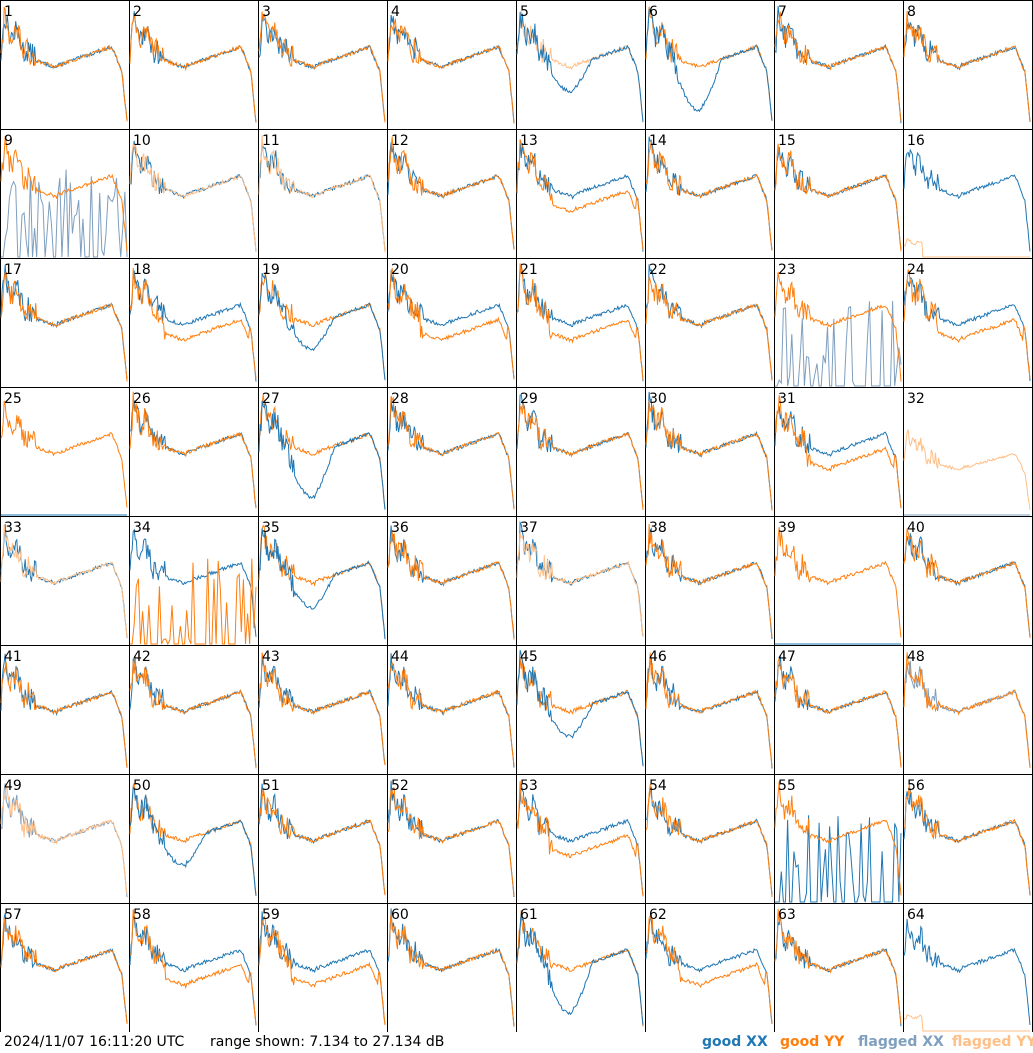 The width and height of the screenshot is (1033, 1053). I want to click on antenna-label: 9, so click(8, 141).